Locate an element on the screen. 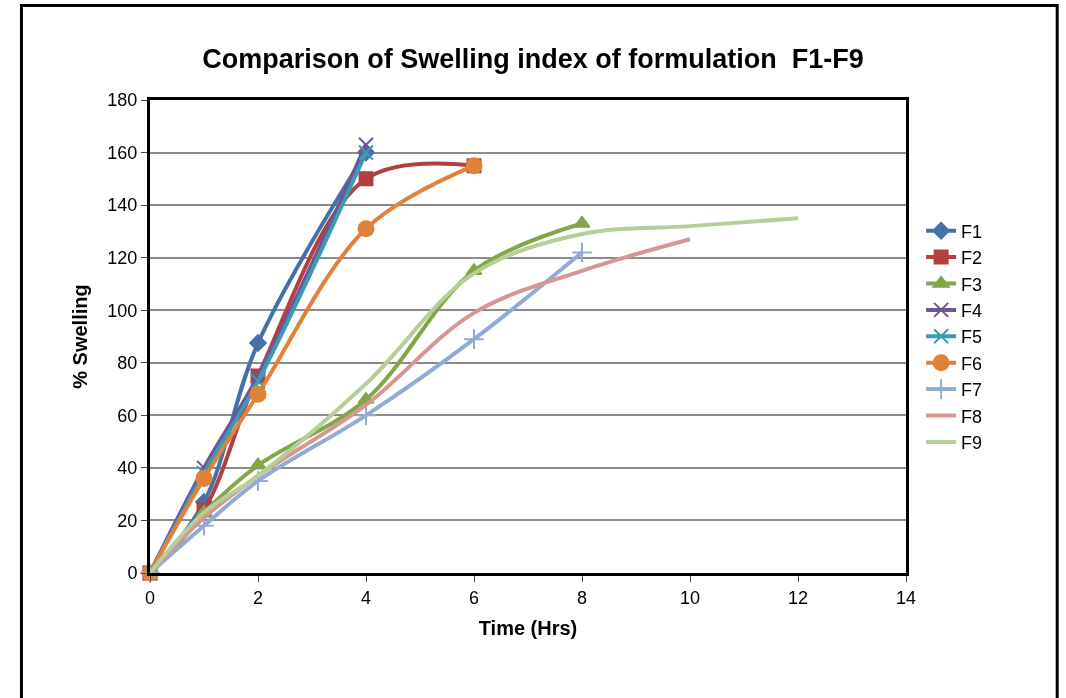 Image resolution: width=1066 pixels, height=698 pixels. x-tick-label: 4 is located at coordinates (366, 597).